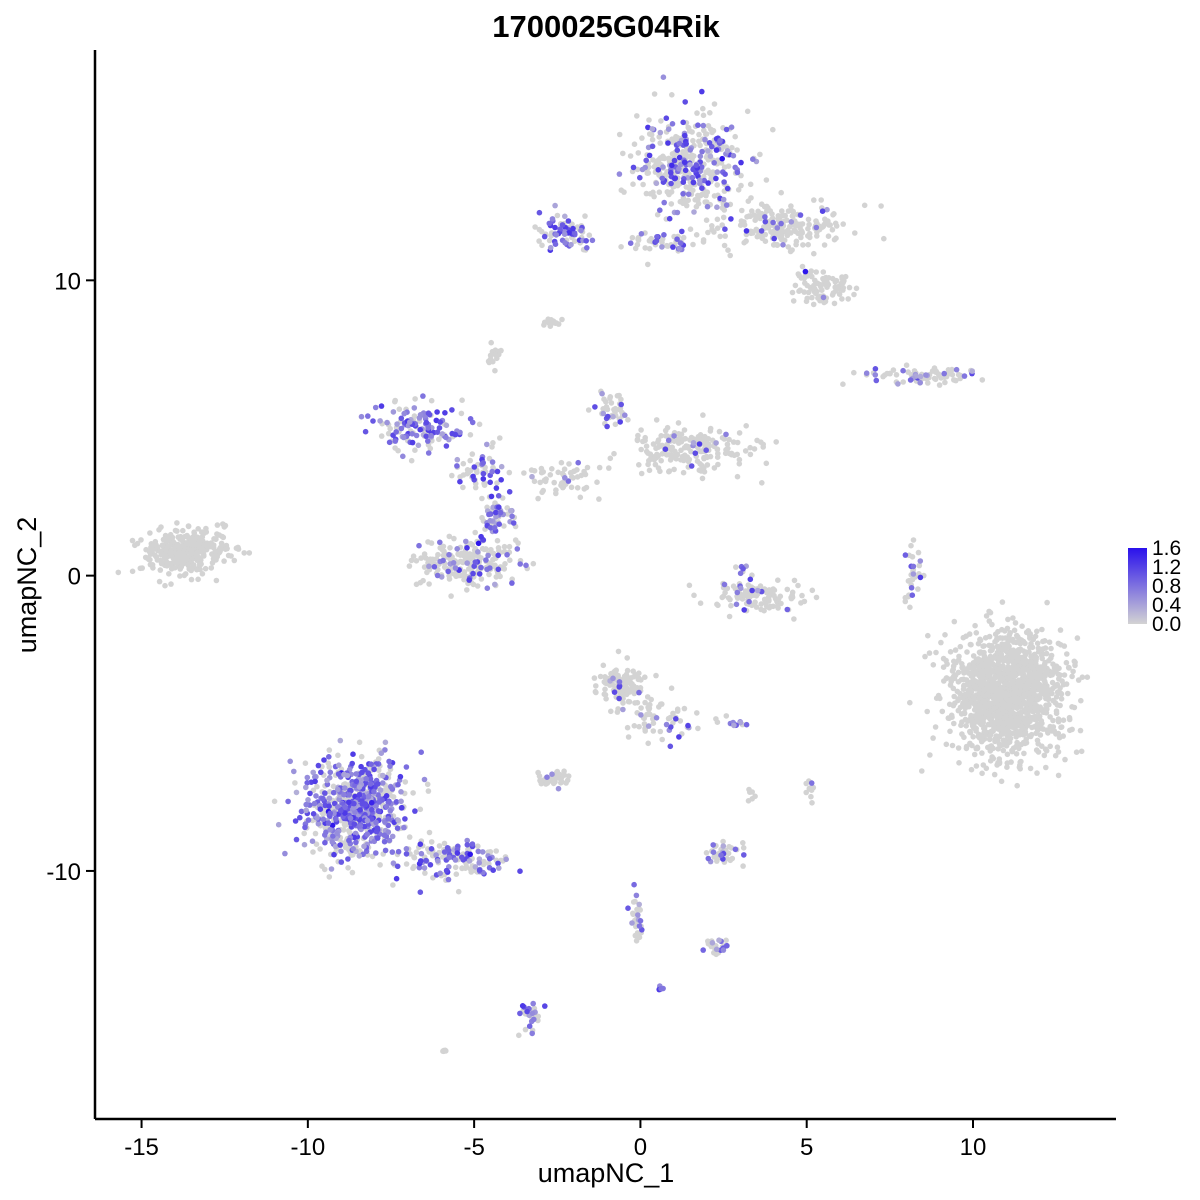  I want to click on color-legend: 1.61.20.80.40.0, so click(1155, 586).